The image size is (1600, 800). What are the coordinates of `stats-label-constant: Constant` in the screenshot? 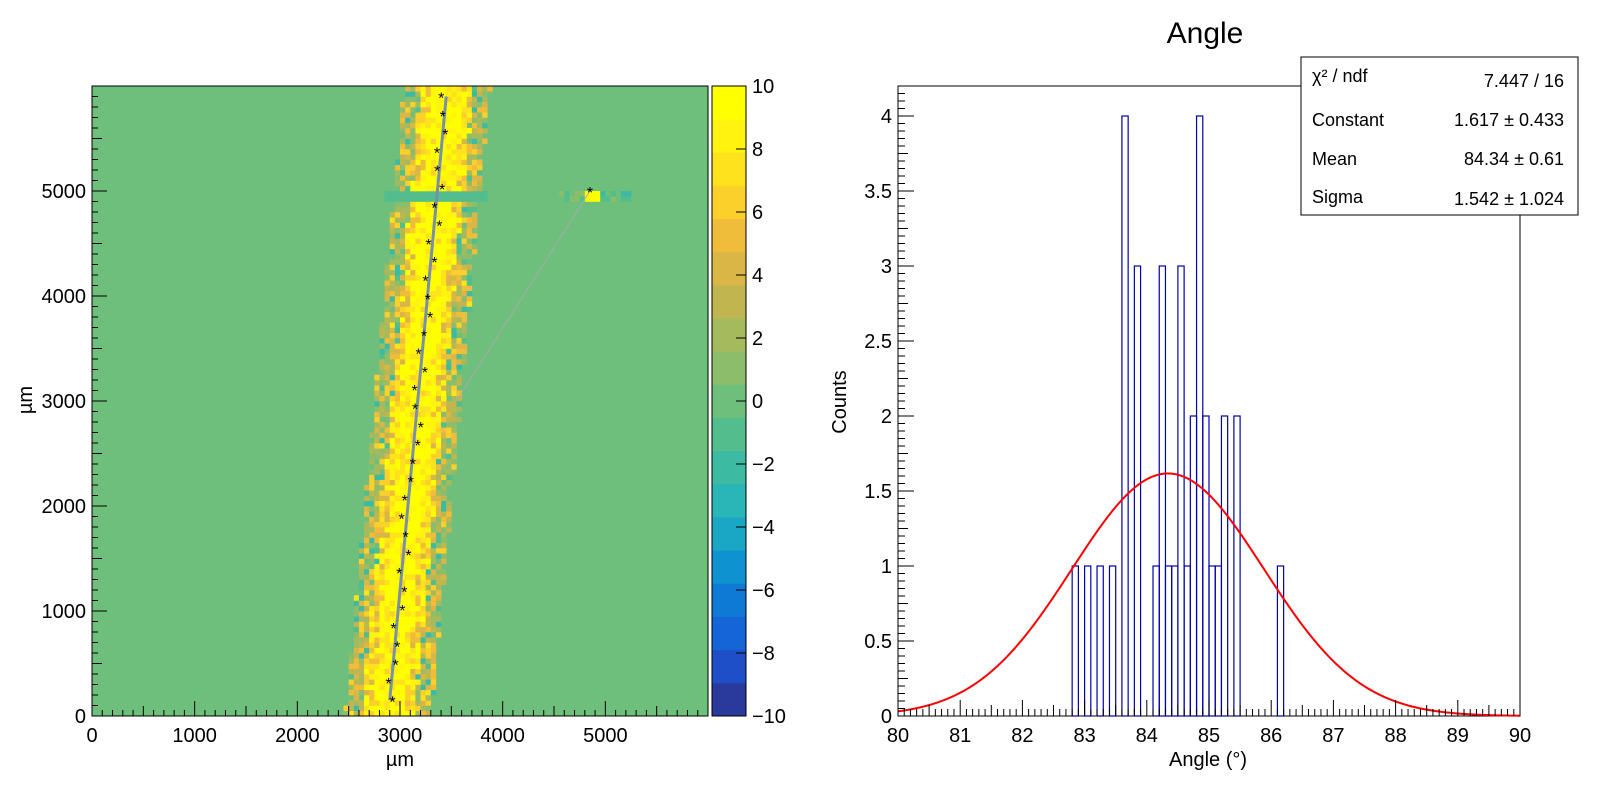 It's located at (1348, 120).